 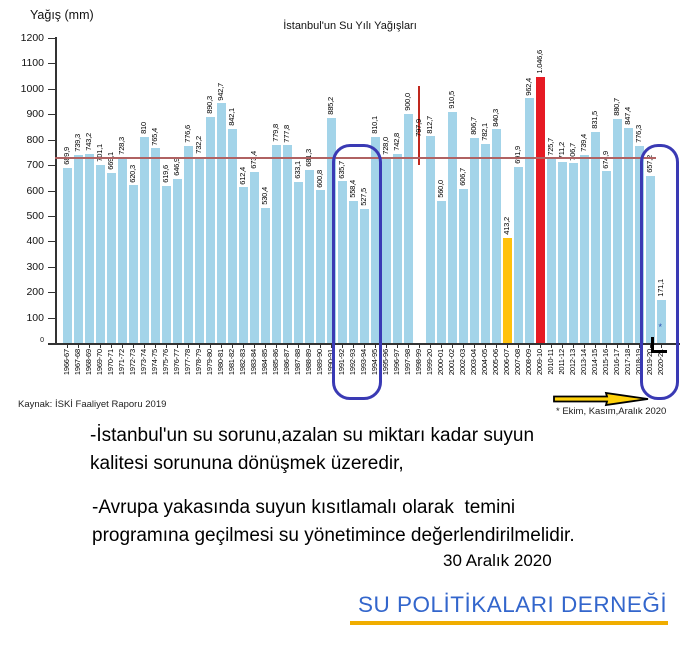 I want to click on bar-value-label: 1.046,6, so click(x=539, y=62).